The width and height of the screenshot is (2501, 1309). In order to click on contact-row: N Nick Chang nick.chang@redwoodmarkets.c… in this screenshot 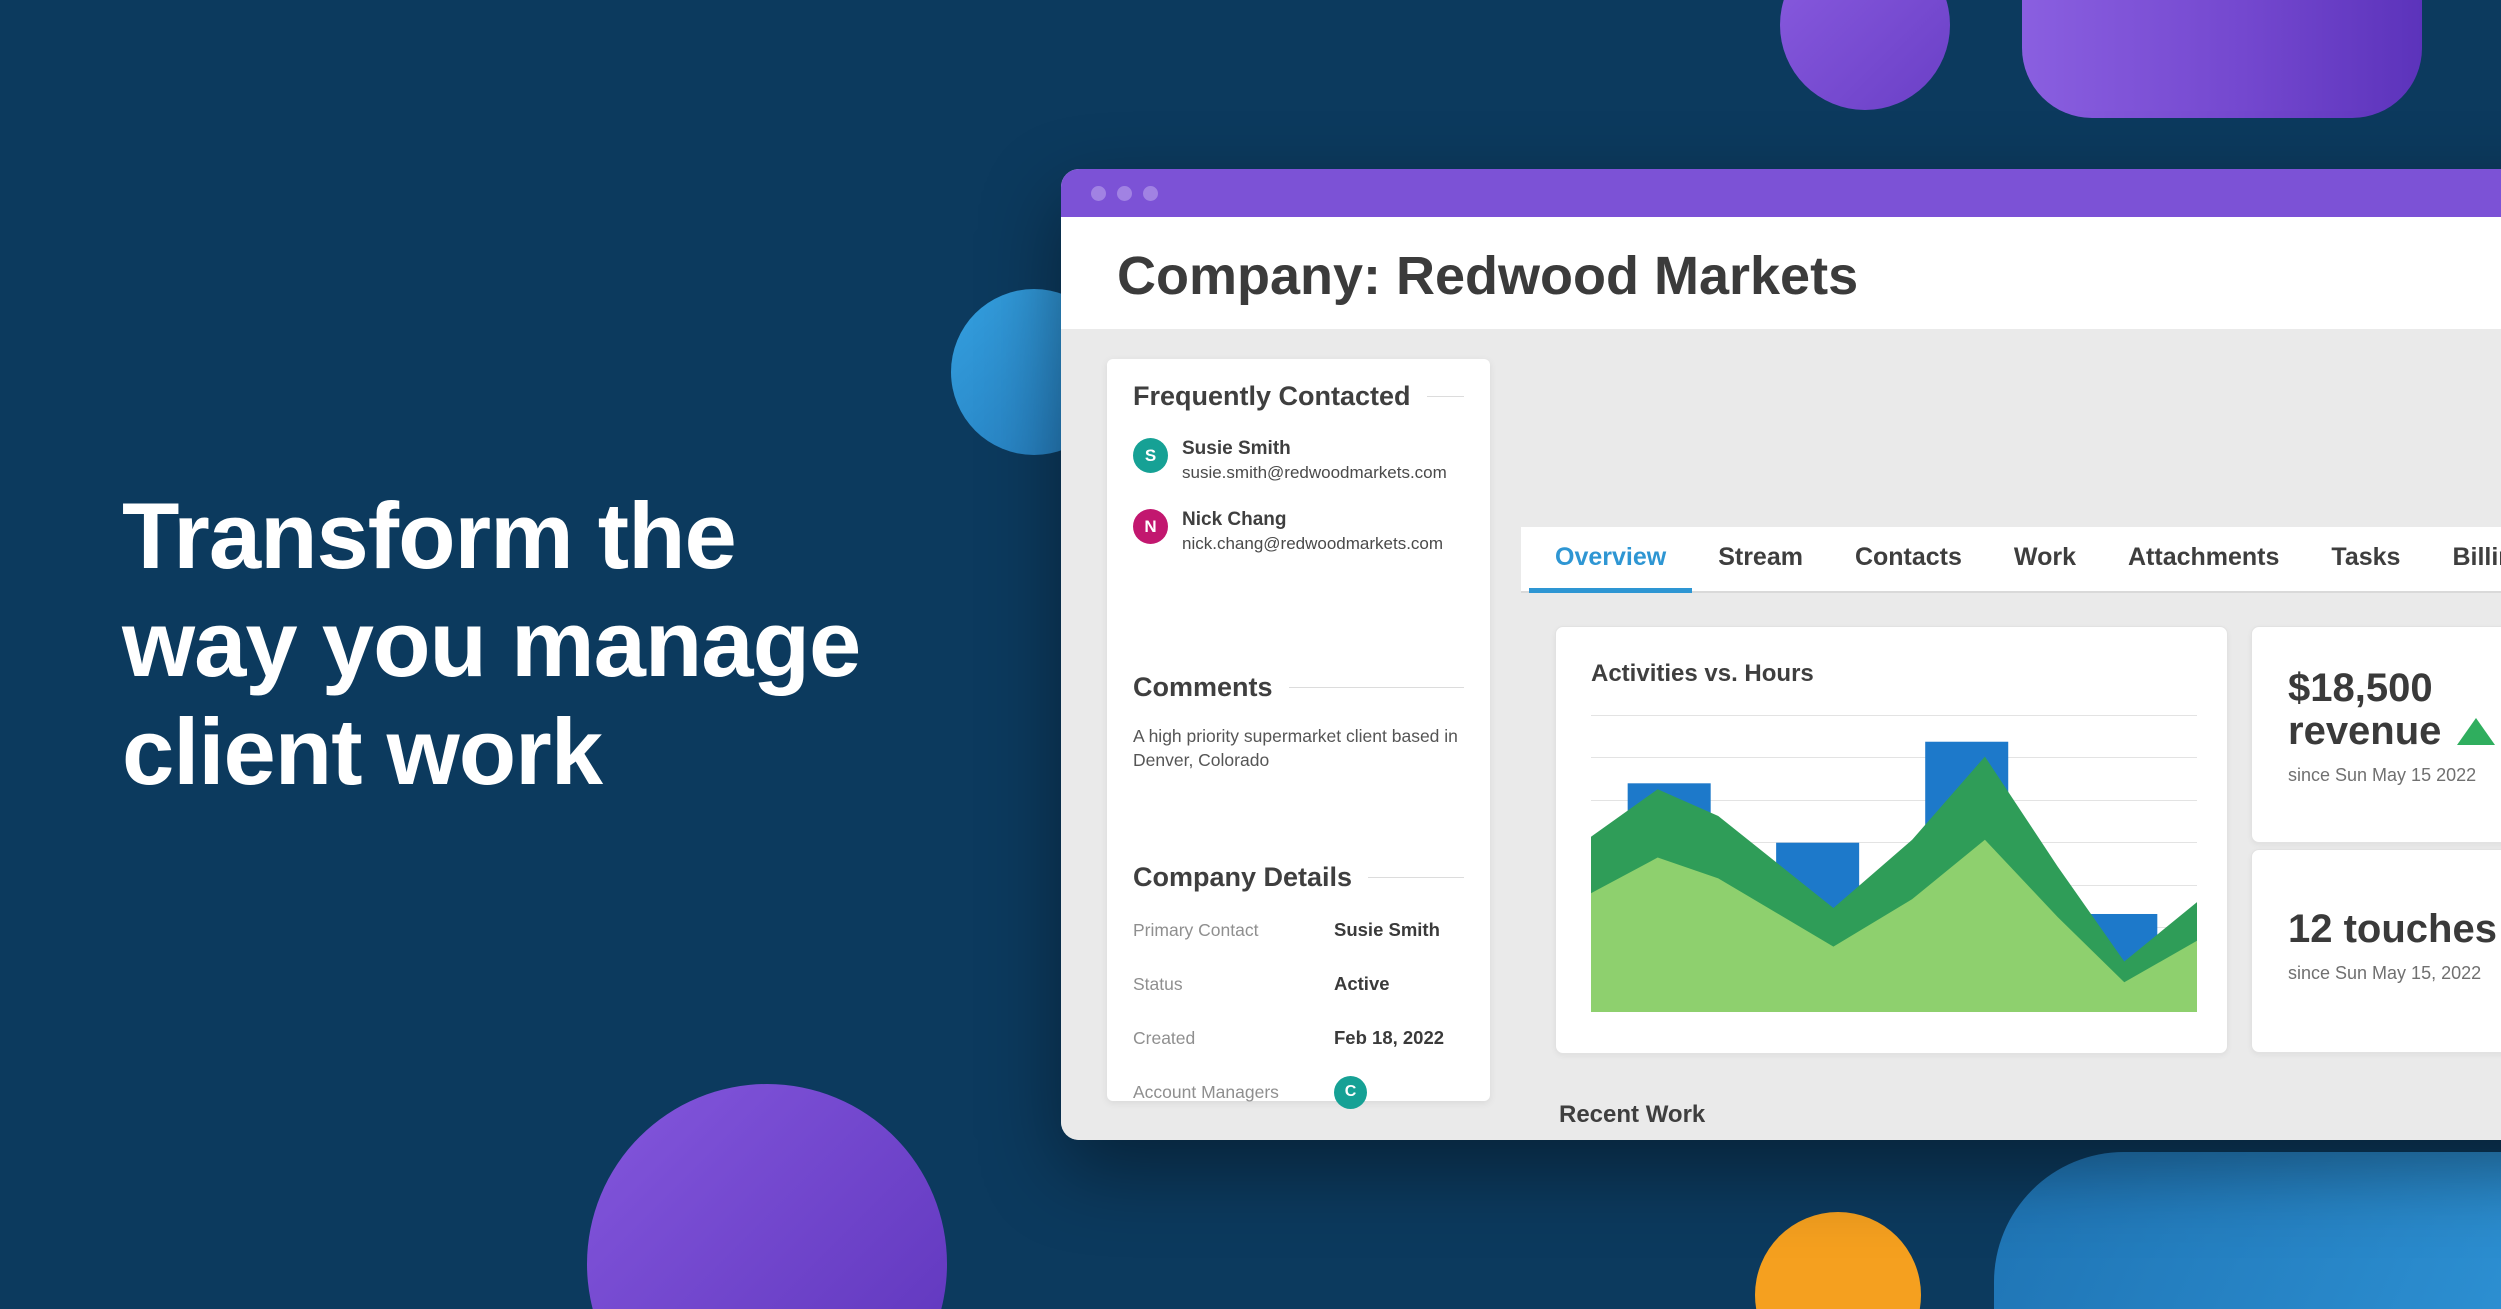, I will do `click(1298, 531)`.